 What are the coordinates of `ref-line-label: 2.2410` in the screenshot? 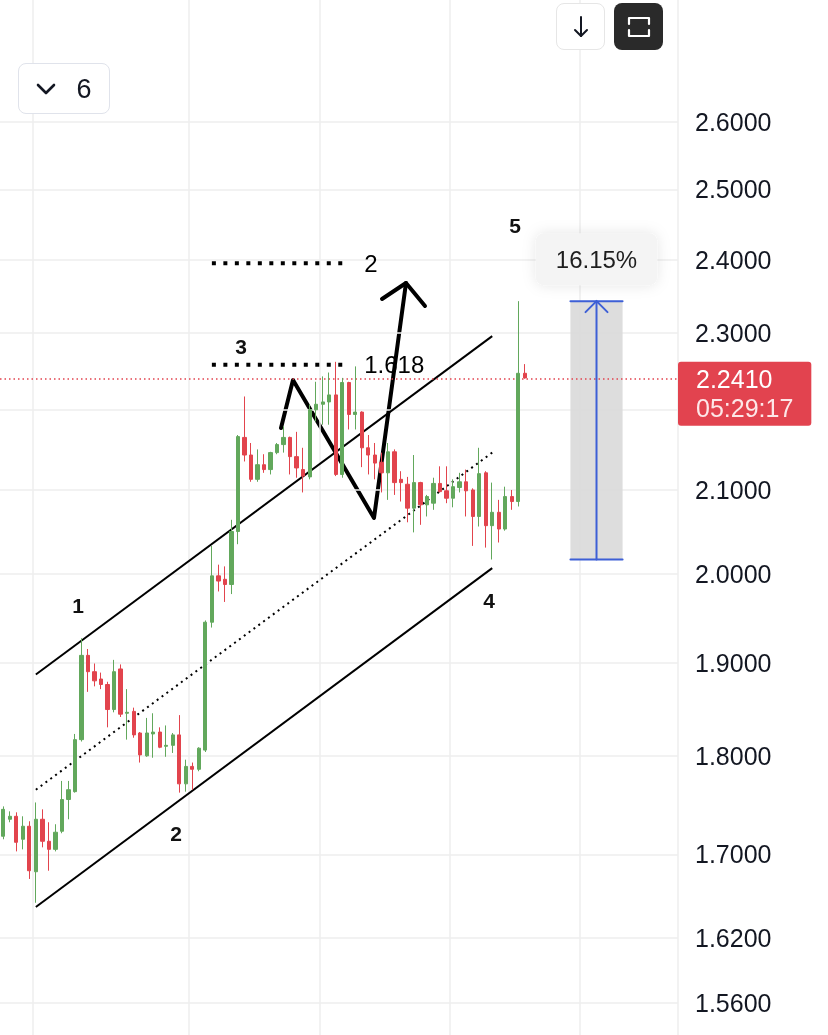 It's located at (734, 379).